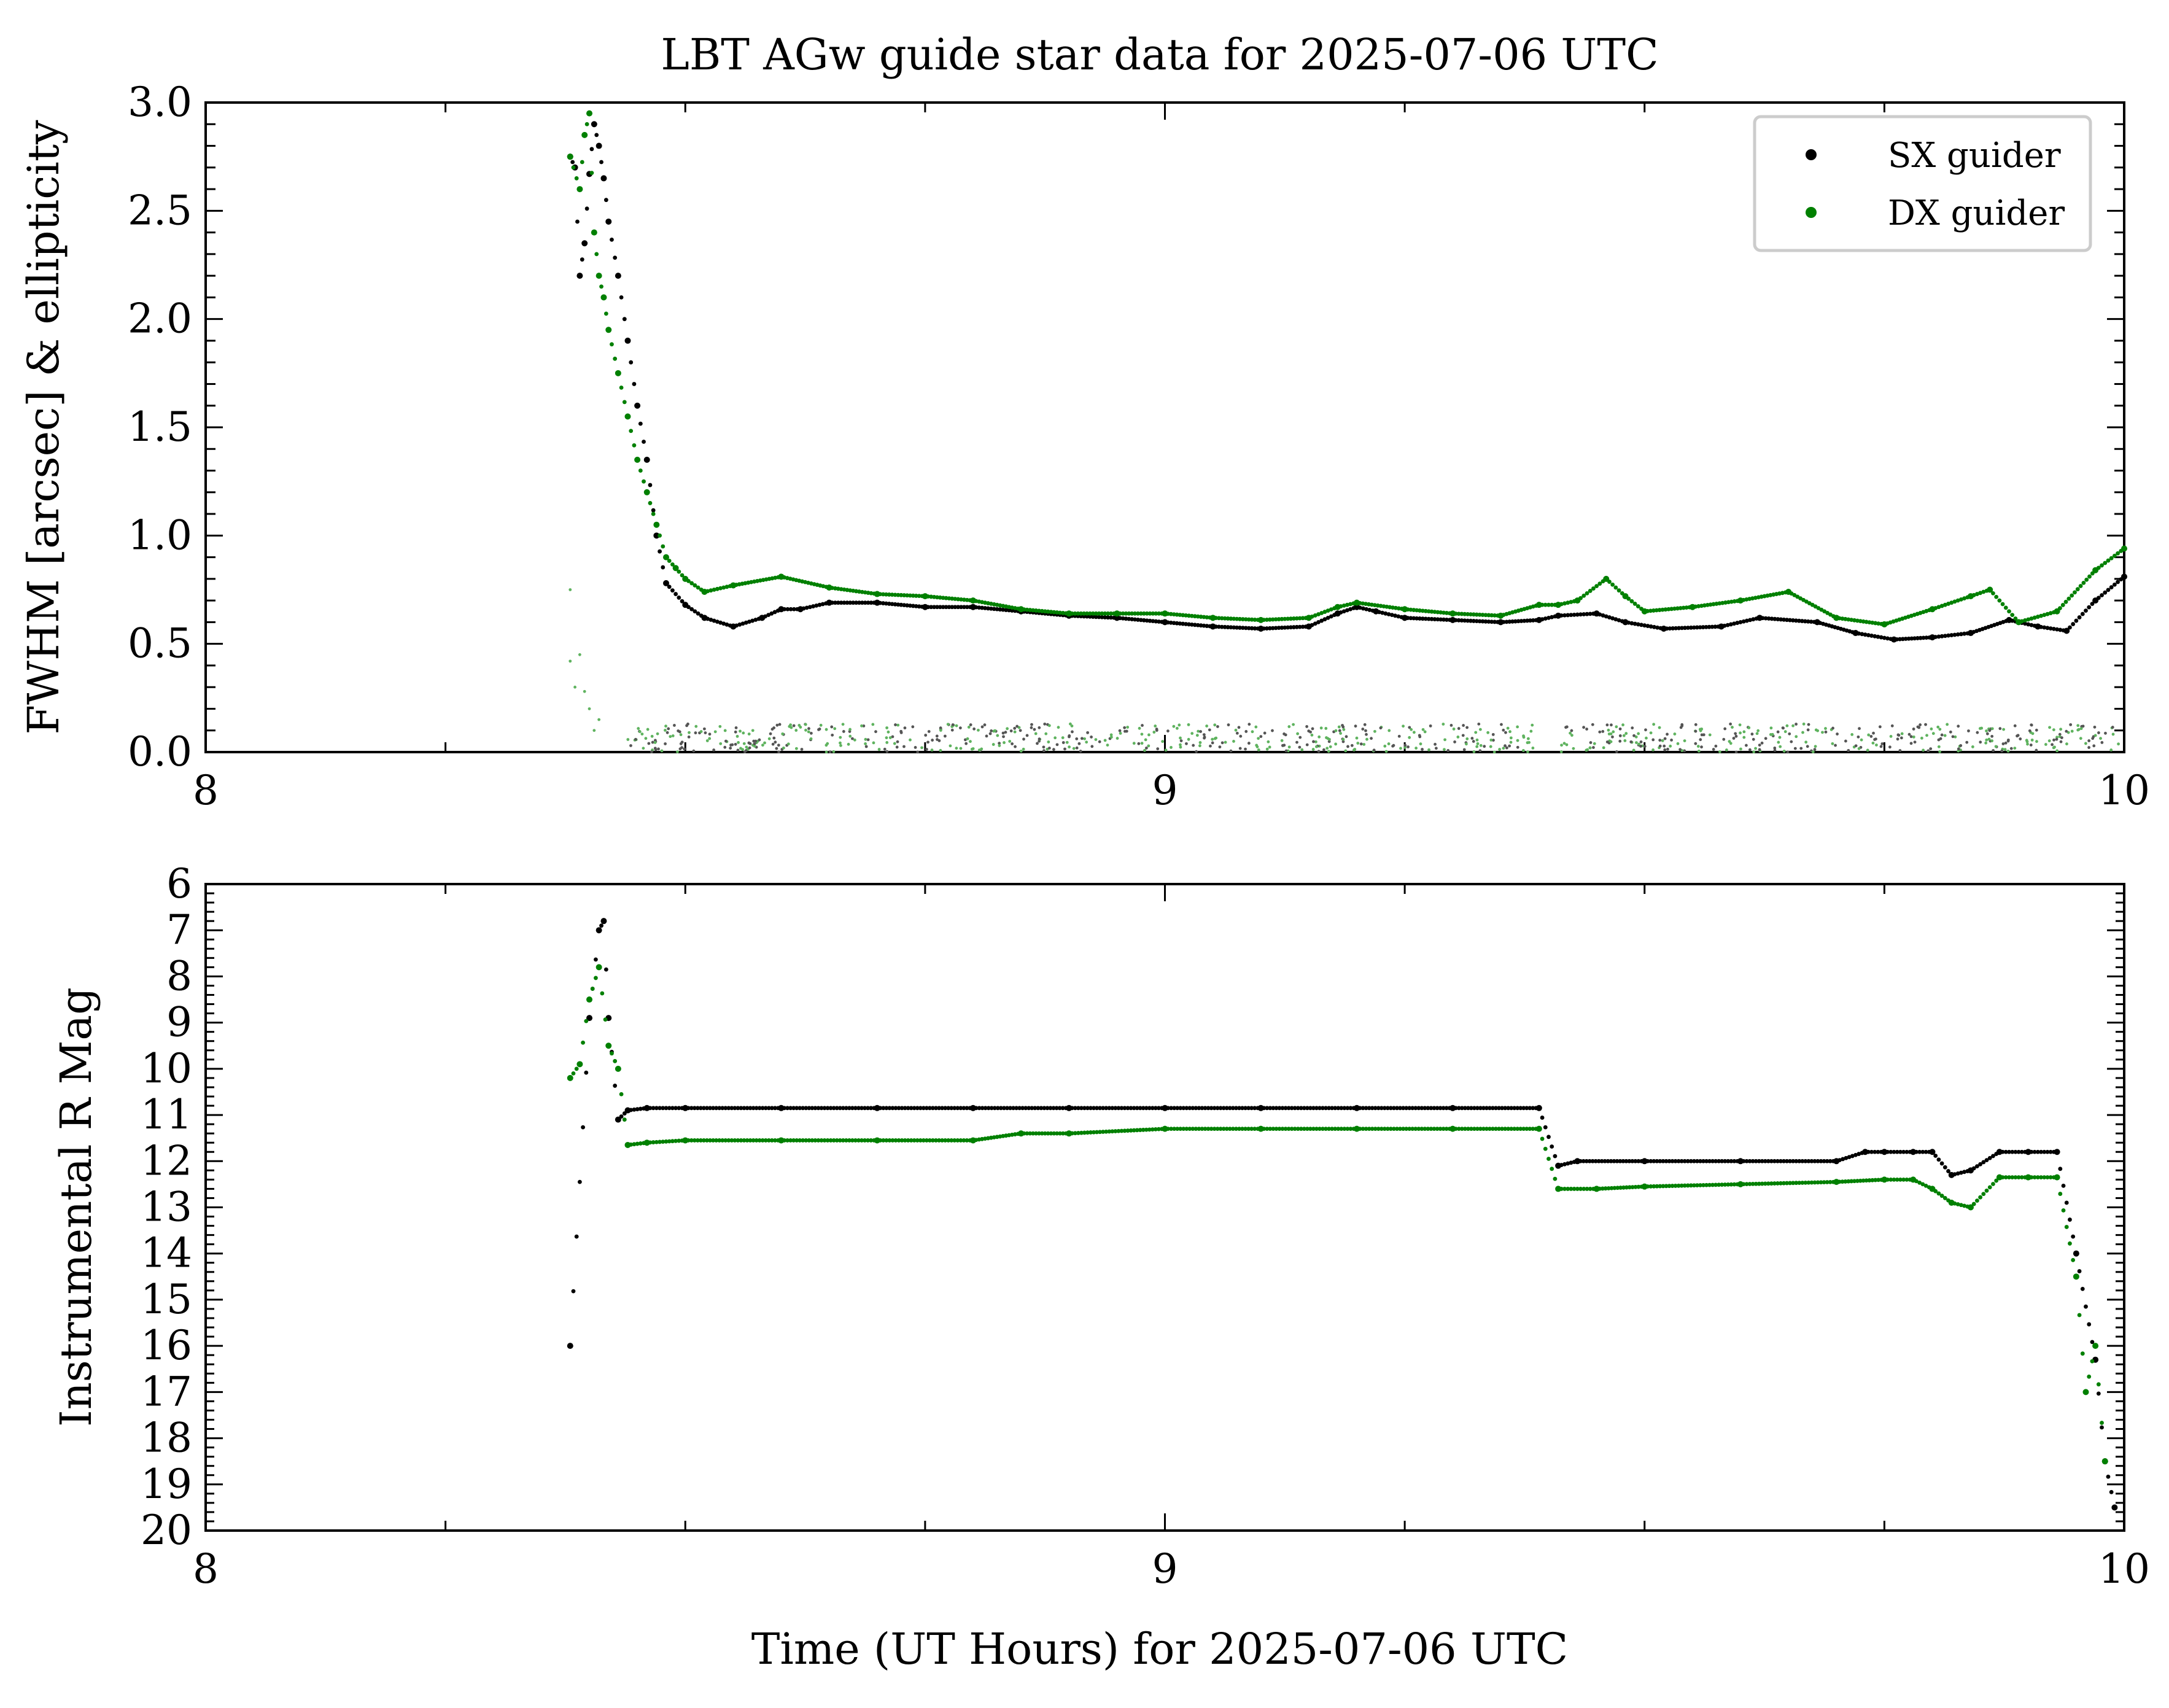 Image resolution: width=2169 pixels, height=1708 pixels. Describe the element at coordinates (76, 1207) in the screenshot. I see `y-axis-label-mag: Instrumental R Mag` at that location.